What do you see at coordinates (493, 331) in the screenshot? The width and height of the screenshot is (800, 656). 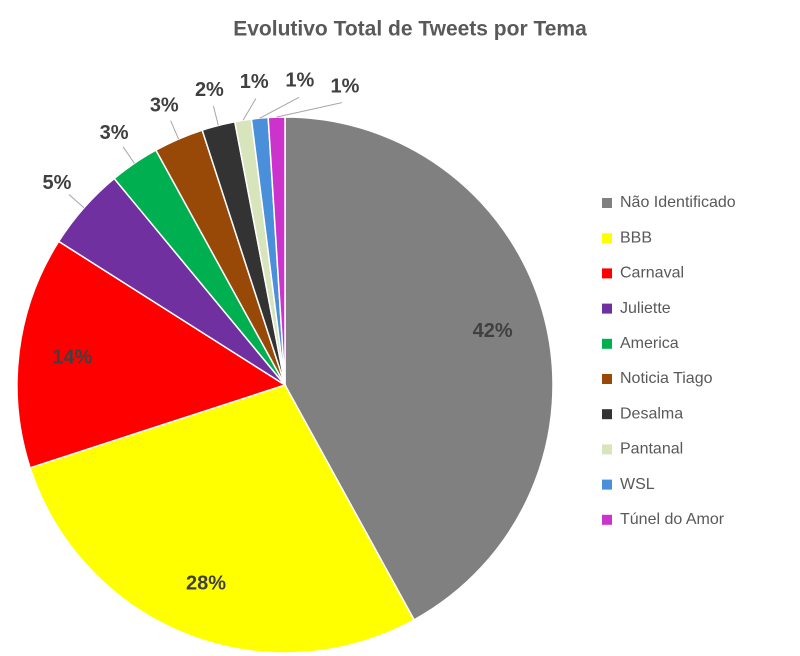 I see `data-label: 42%` at bounding box center [493, 331].